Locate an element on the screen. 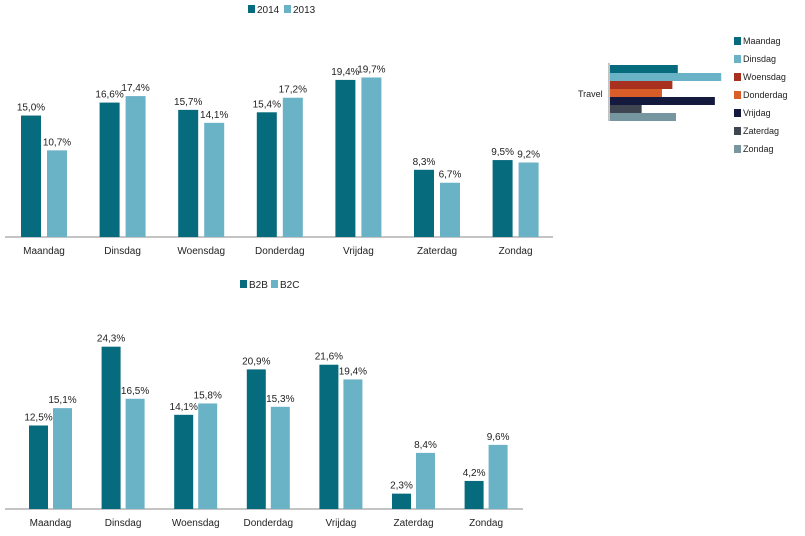 The width and height of the screenshot is (805, 536). bar-2014-donderdag is located at coordinates (266, 174).